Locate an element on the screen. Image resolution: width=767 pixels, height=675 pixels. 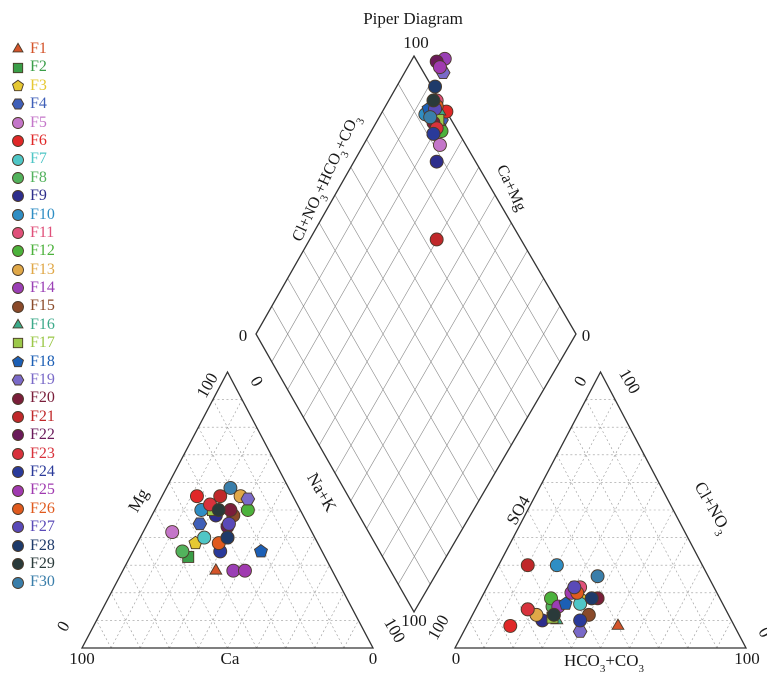
cation-point-f30 is located at coordinates (230, 487).